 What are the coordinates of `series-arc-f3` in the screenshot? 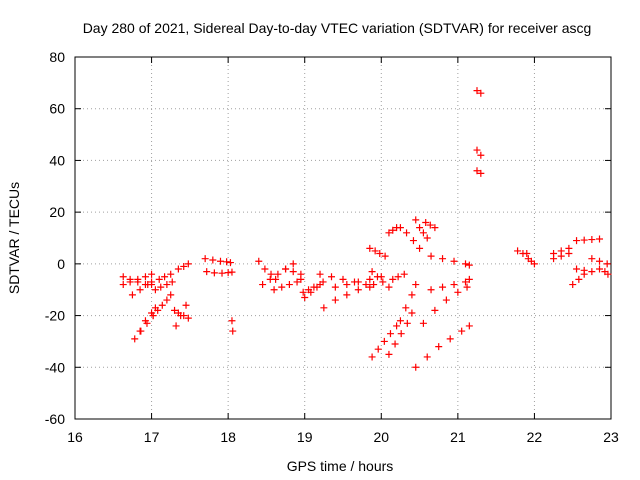 It's located at (287, 284).